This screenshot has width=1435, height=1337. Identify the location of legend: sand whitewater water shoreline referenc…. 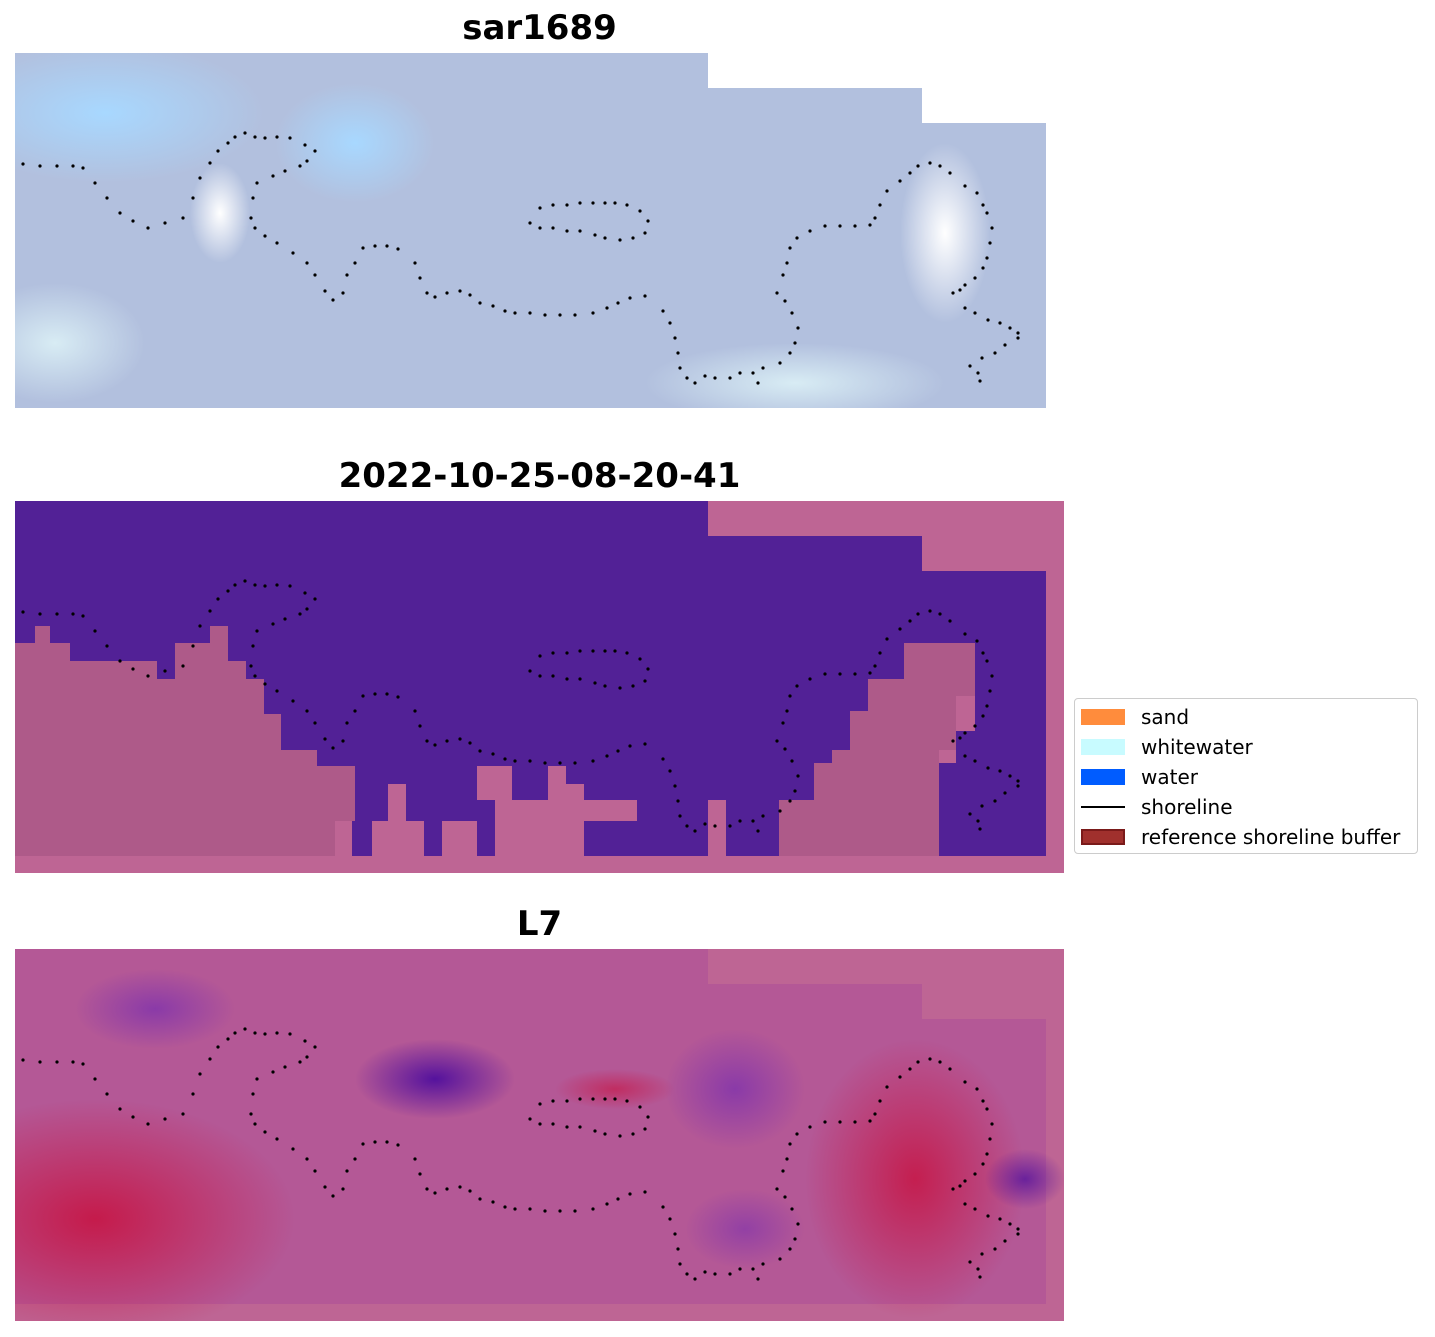
(1246, 776).